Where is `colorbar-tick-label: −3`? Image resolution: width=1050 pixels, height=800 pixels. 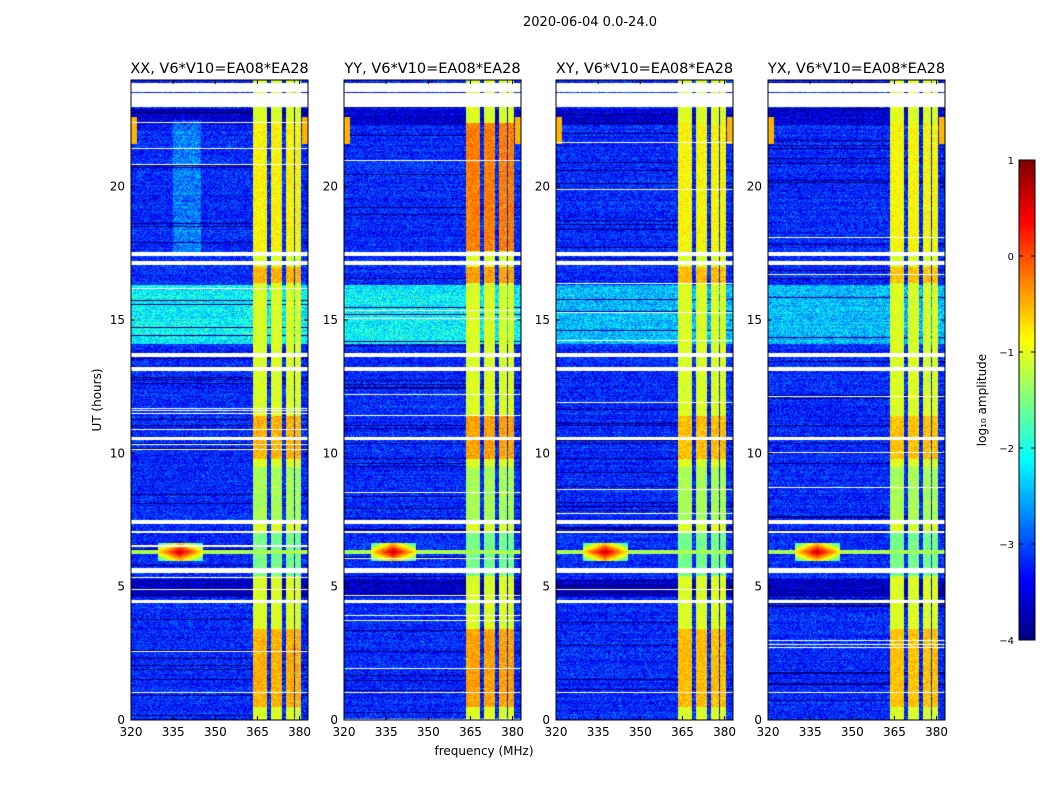 colorbar-tick-label: −3 is located at coordinates (1006, 545).